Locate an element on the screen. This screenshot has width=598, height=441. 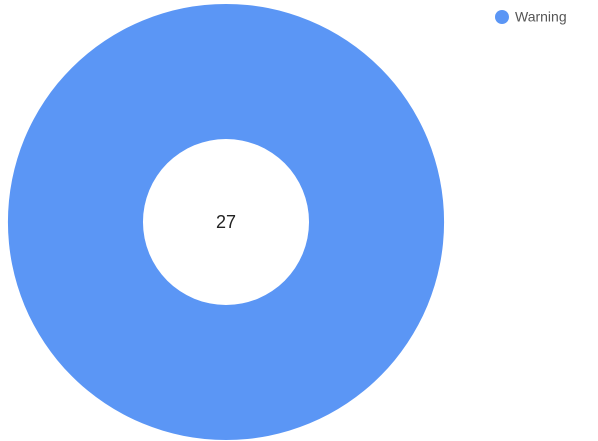
legend-label: Warning is located at coordinates (541, 17).